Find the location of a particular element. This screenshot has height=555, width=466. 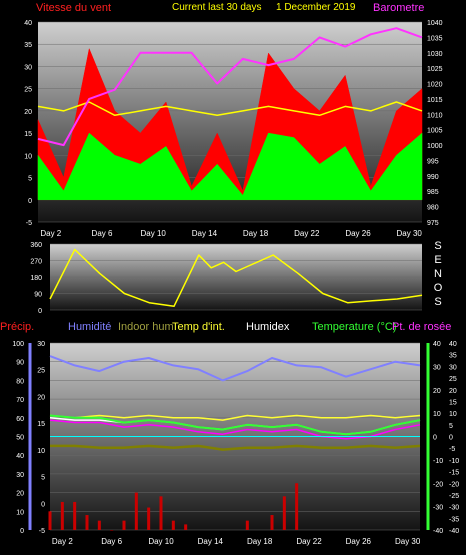

temp-left-y-tick: 0 is located at coordinates (43, 504).